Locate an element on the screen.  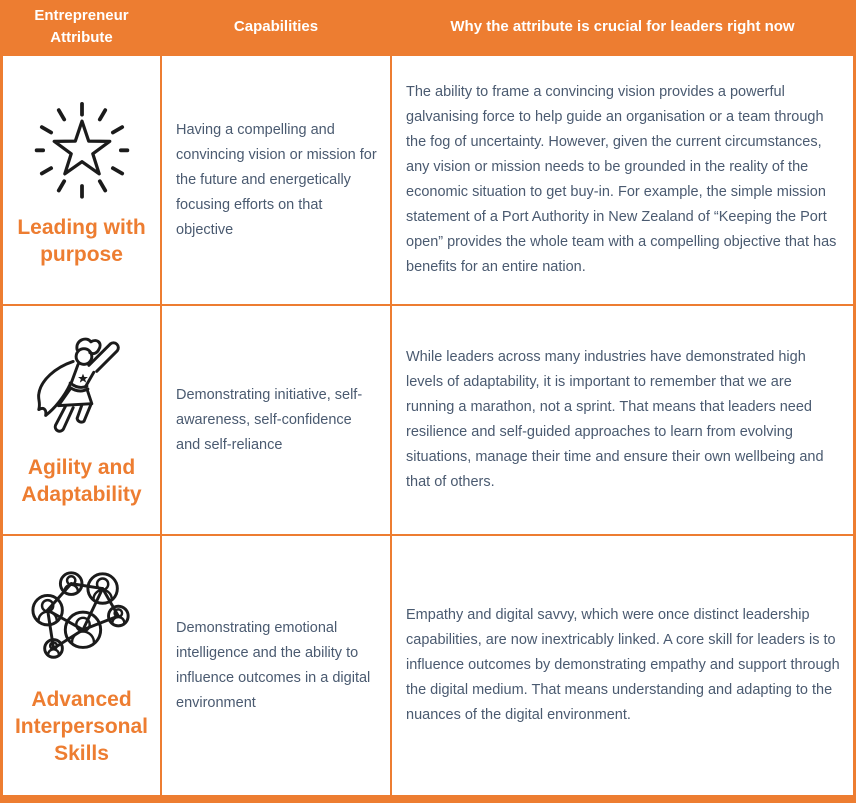
attribute-cell-leading-with-purpose: Leading with purpose is located at coordinates (81, 180).